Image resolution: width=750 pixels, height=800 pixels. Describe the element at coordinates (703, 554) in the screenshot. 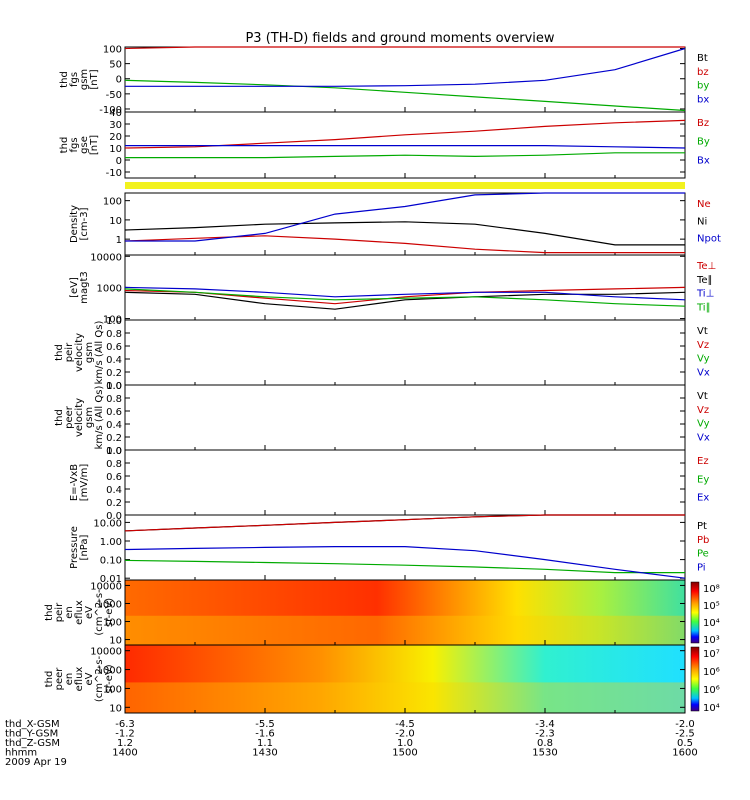

I see `legend-entry: Pe` at that location.